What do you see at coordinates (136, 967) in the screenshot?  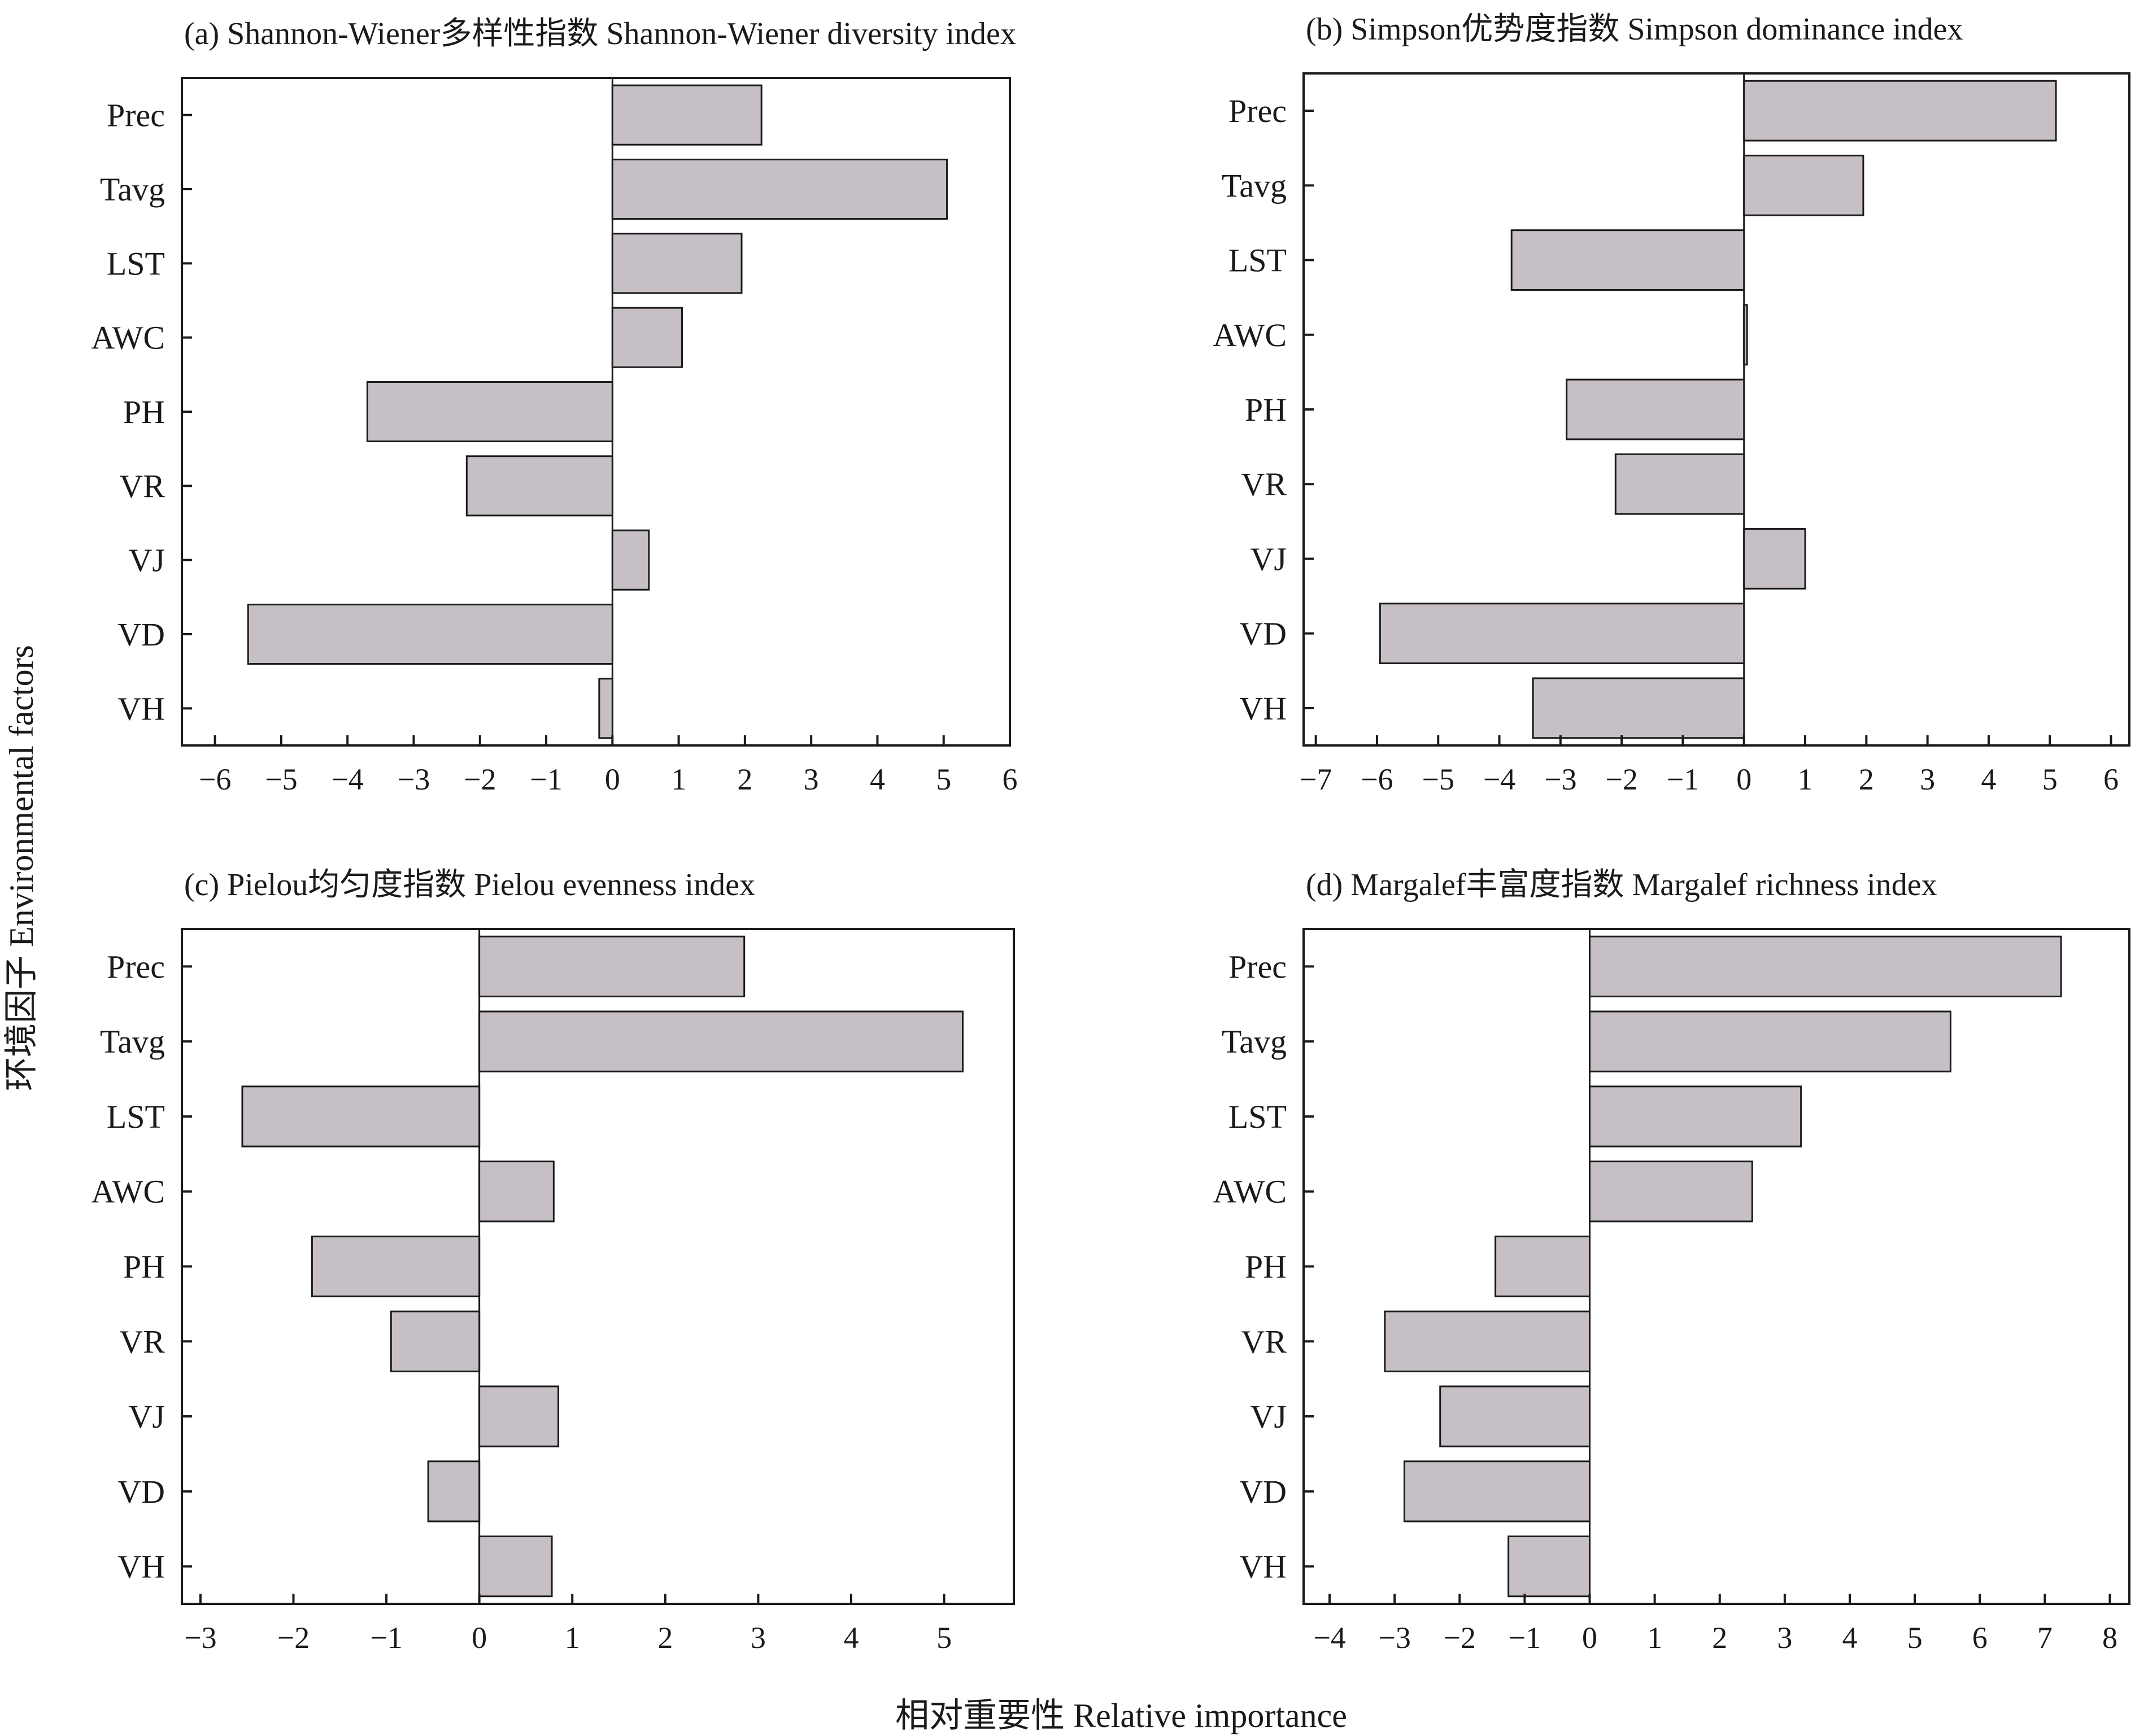 I see `panel-c-category-label: Prec` at bounding box center [136, 967].